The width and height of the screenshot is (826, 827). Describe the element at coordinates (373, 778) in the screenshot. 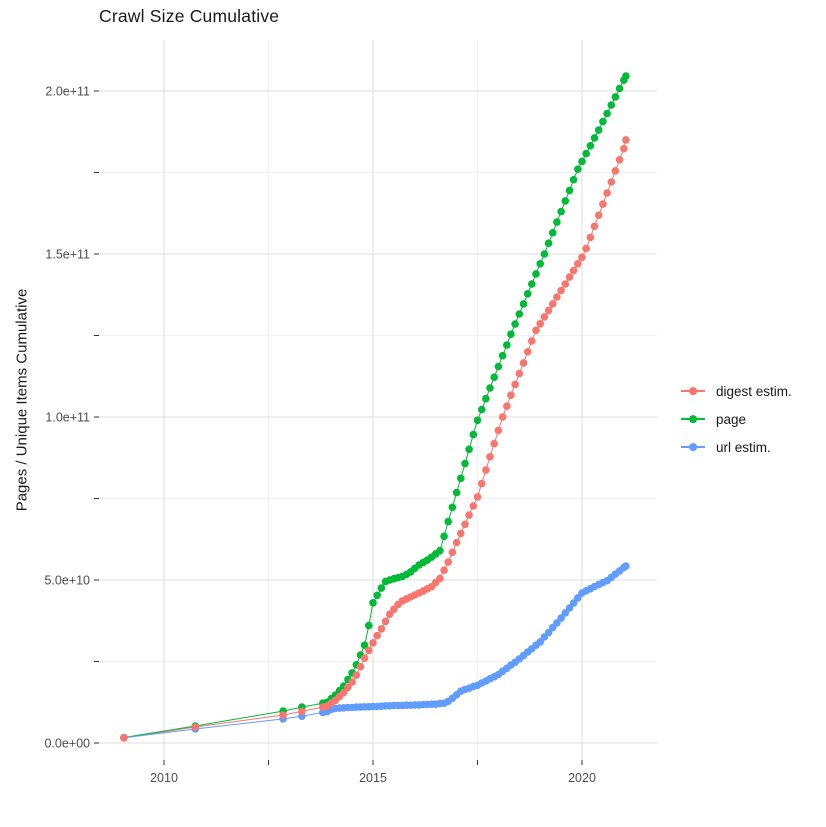

I see `x-tick-label: 2015` at that location.